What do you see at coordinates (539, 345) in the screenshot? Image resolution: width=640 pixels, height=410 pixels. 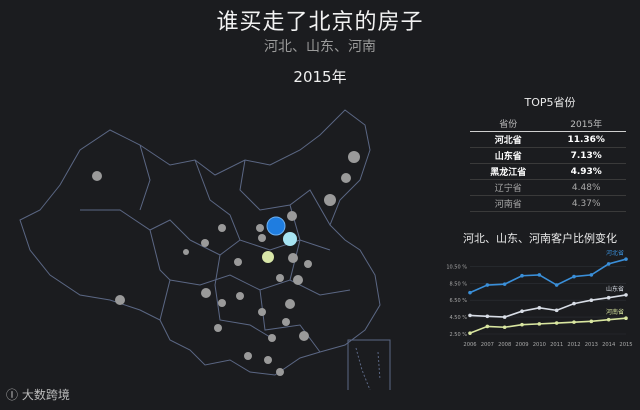 I see `x-tick-label: 2010` at bounding box center [539, 345].